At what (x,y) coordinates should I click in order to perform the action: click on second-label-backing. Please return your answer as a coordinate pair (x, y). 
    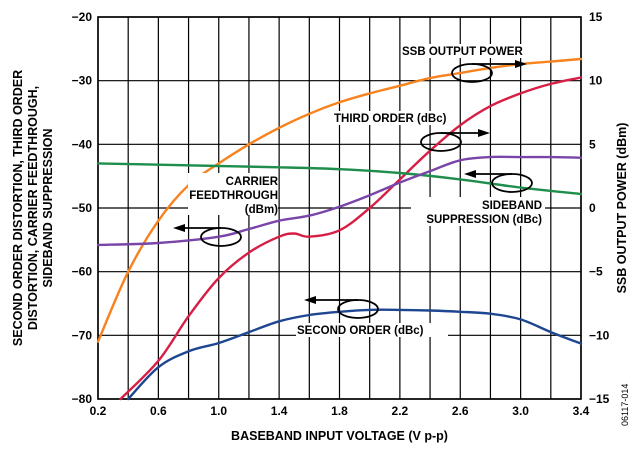
    Looking at the image, I should click on (372, 330).